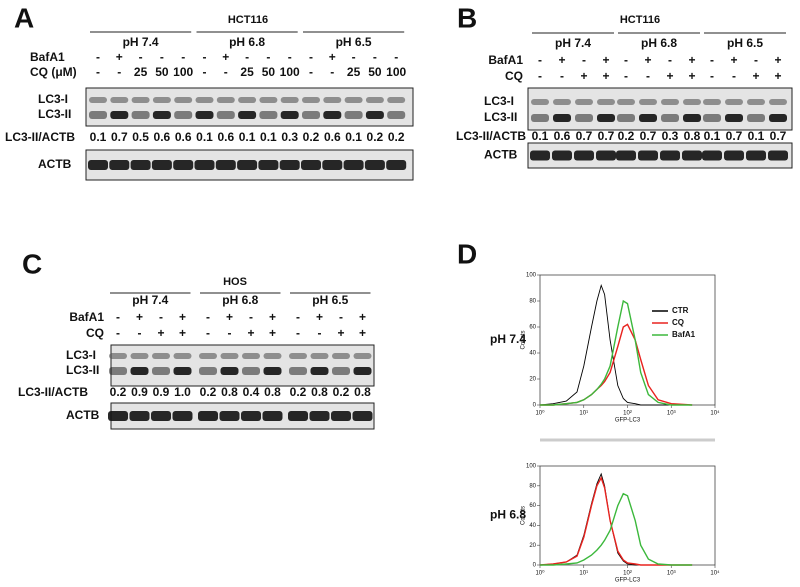  What do you see at coordinates (354, 42) in the screenshot?
I see `group-label: pH 6.5` at bounding box center [354, 42].